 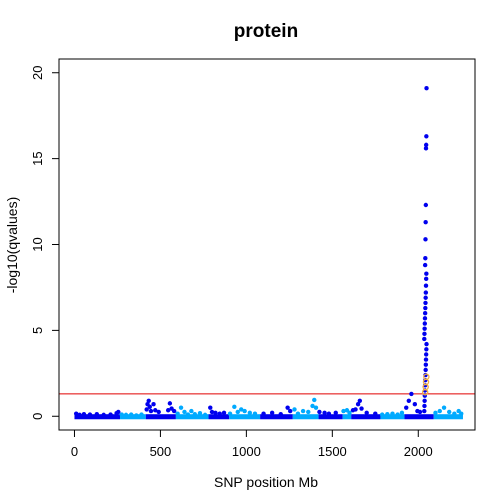 What do you see at coordinates (74, 451) in the screenshot?
I see `x-tick-label: 0` at bounding box center [74, 451].